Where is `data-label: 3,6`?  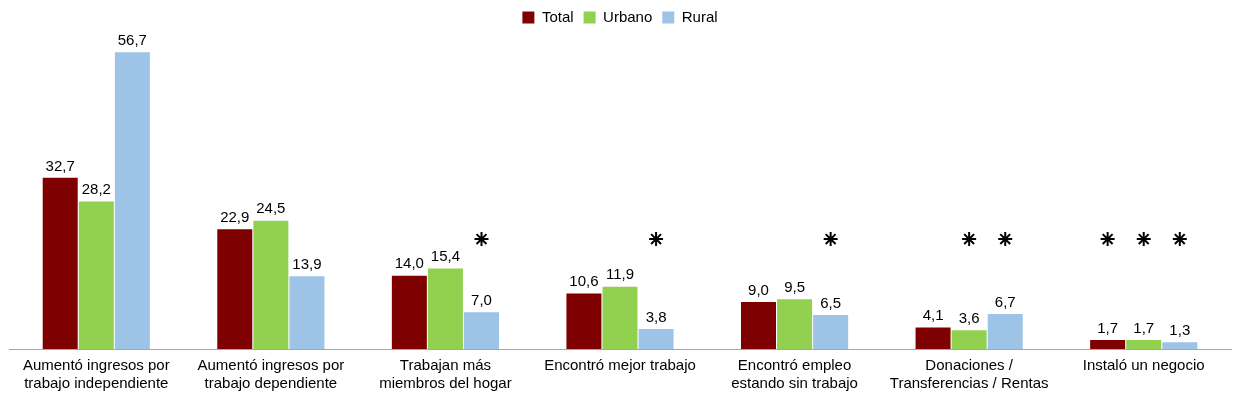 data-label: 3,6 is located at coordinates (969, 317).